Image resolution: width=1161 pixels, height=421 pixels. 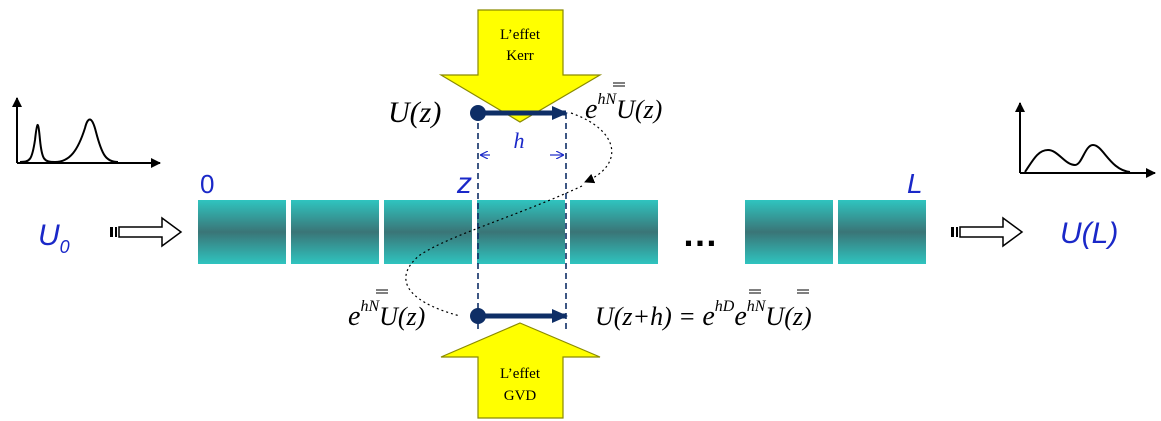 What do you see at coordinates (86, 132) in the screenshot?
I see `input-pulse-graph-icon` at bounding box center [86, 132].